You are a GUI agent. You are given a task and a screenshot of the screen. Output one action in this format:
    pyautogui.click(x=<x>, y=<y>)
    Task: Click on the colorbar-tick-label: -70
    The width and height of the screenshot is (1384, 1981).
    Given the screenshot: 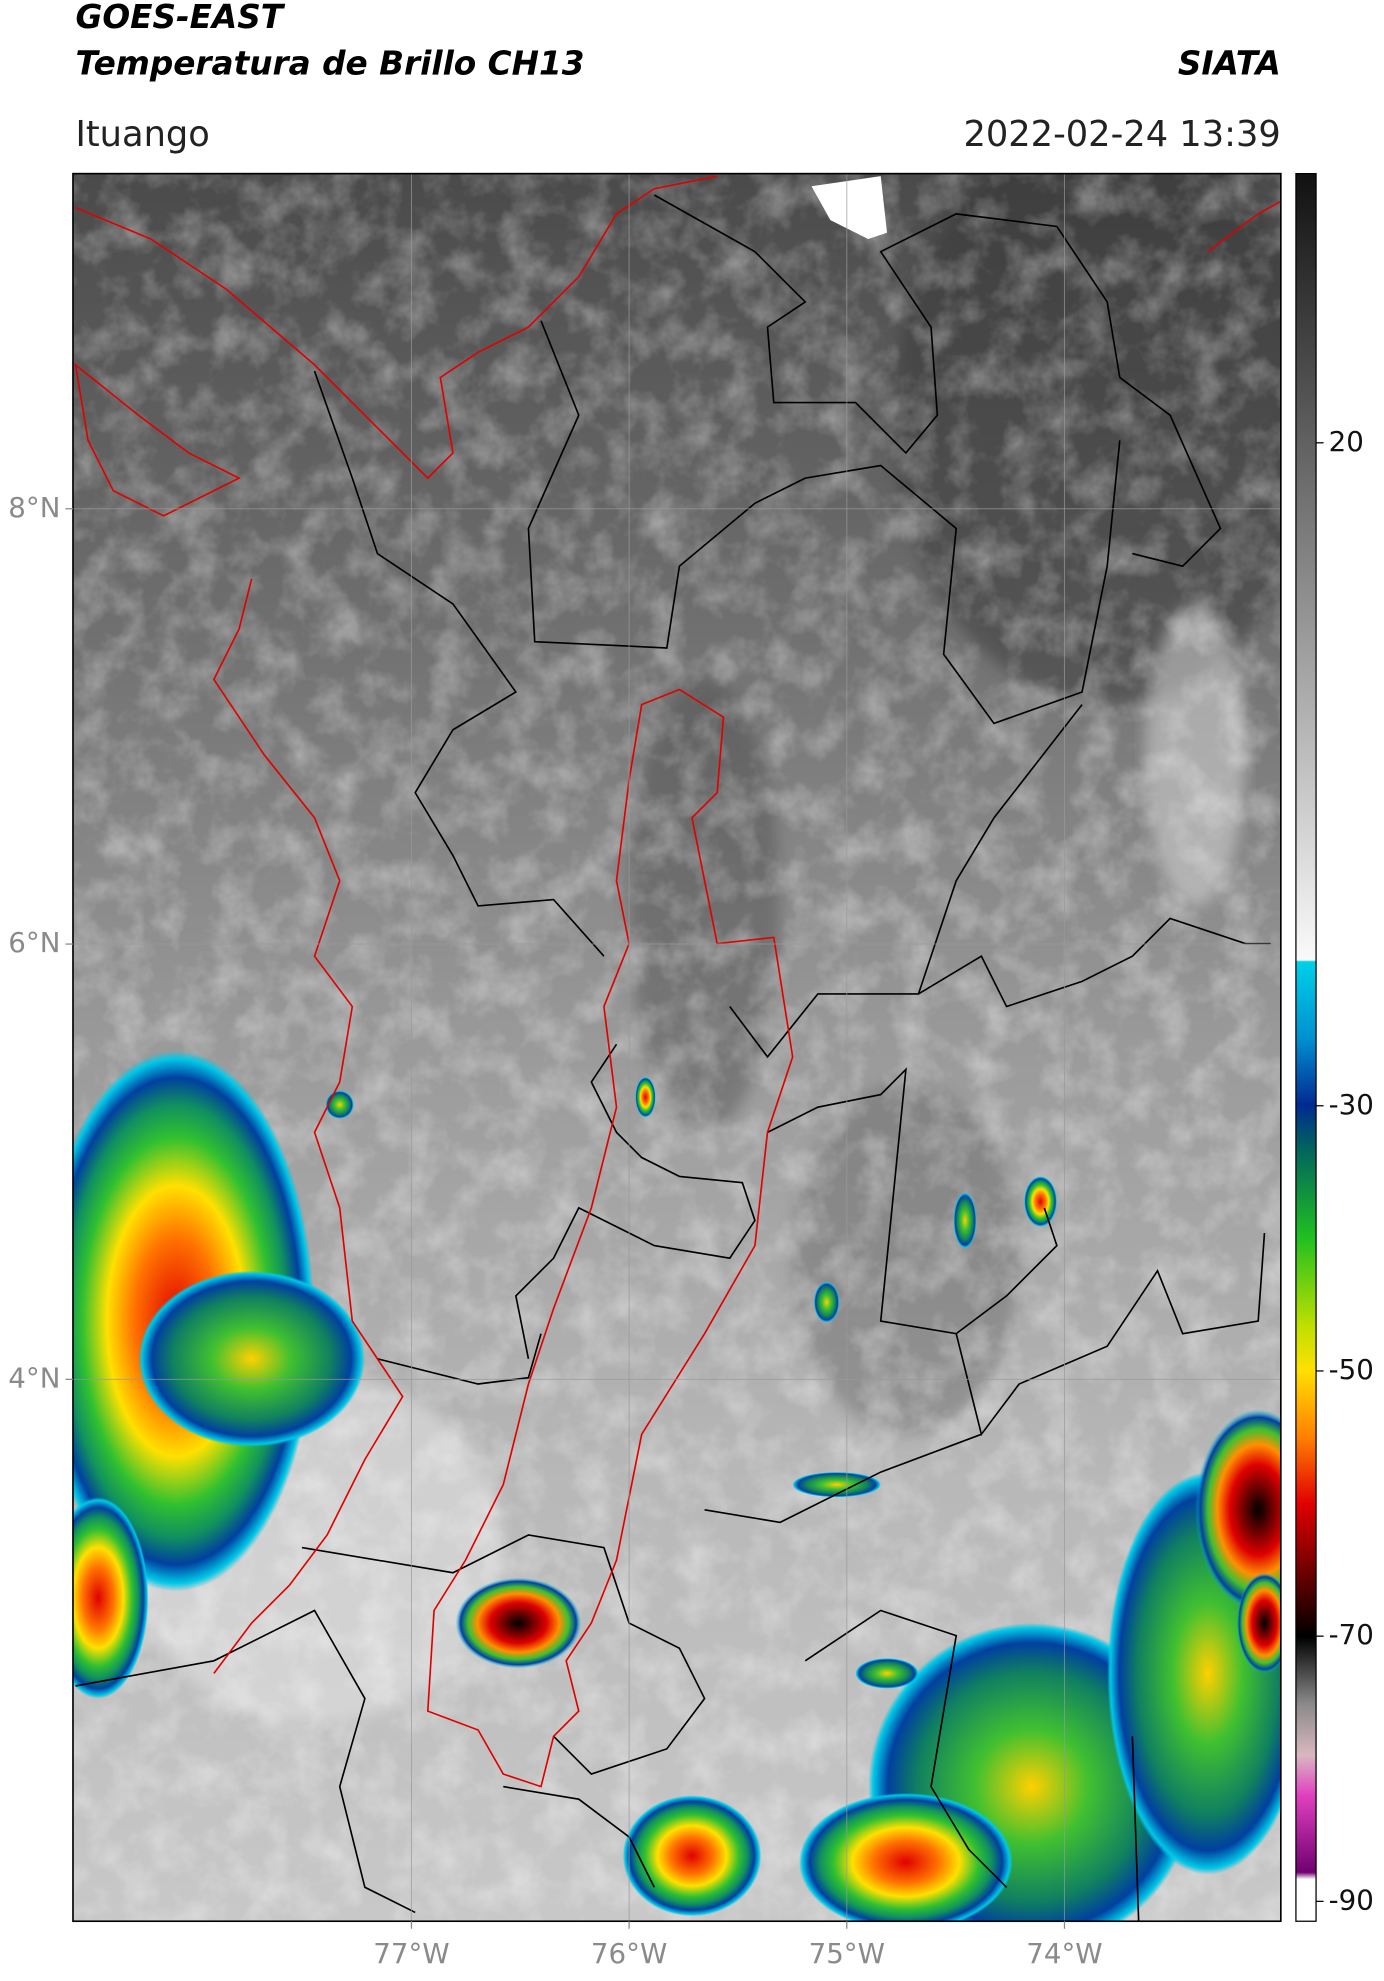 What is the action you would take?
    pyautogui.click(x=1351, y=1634)
    